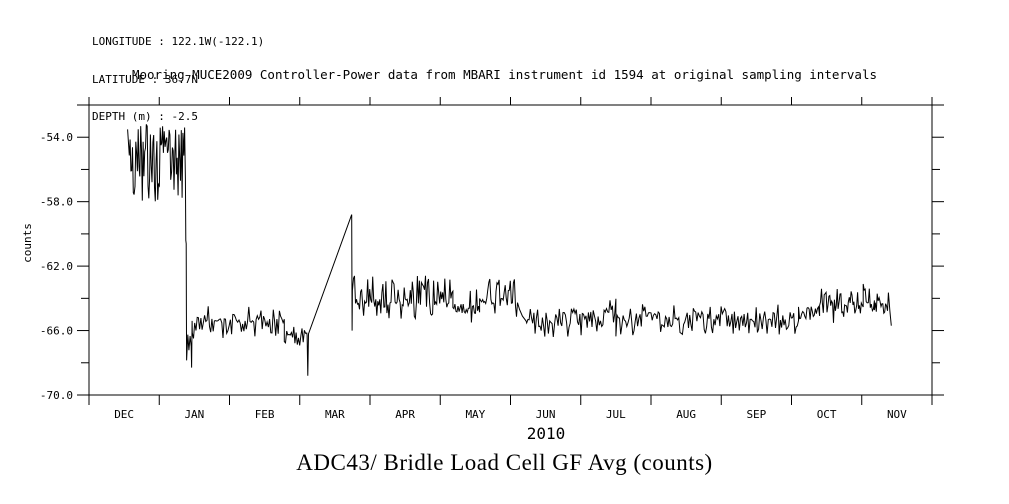 The height and width of the screenshot is (504, 1009). Describe the element at coordinates (145, 79) in the screenshot. I see `latitude-label: LATITUDE : 36.7N` at that location.